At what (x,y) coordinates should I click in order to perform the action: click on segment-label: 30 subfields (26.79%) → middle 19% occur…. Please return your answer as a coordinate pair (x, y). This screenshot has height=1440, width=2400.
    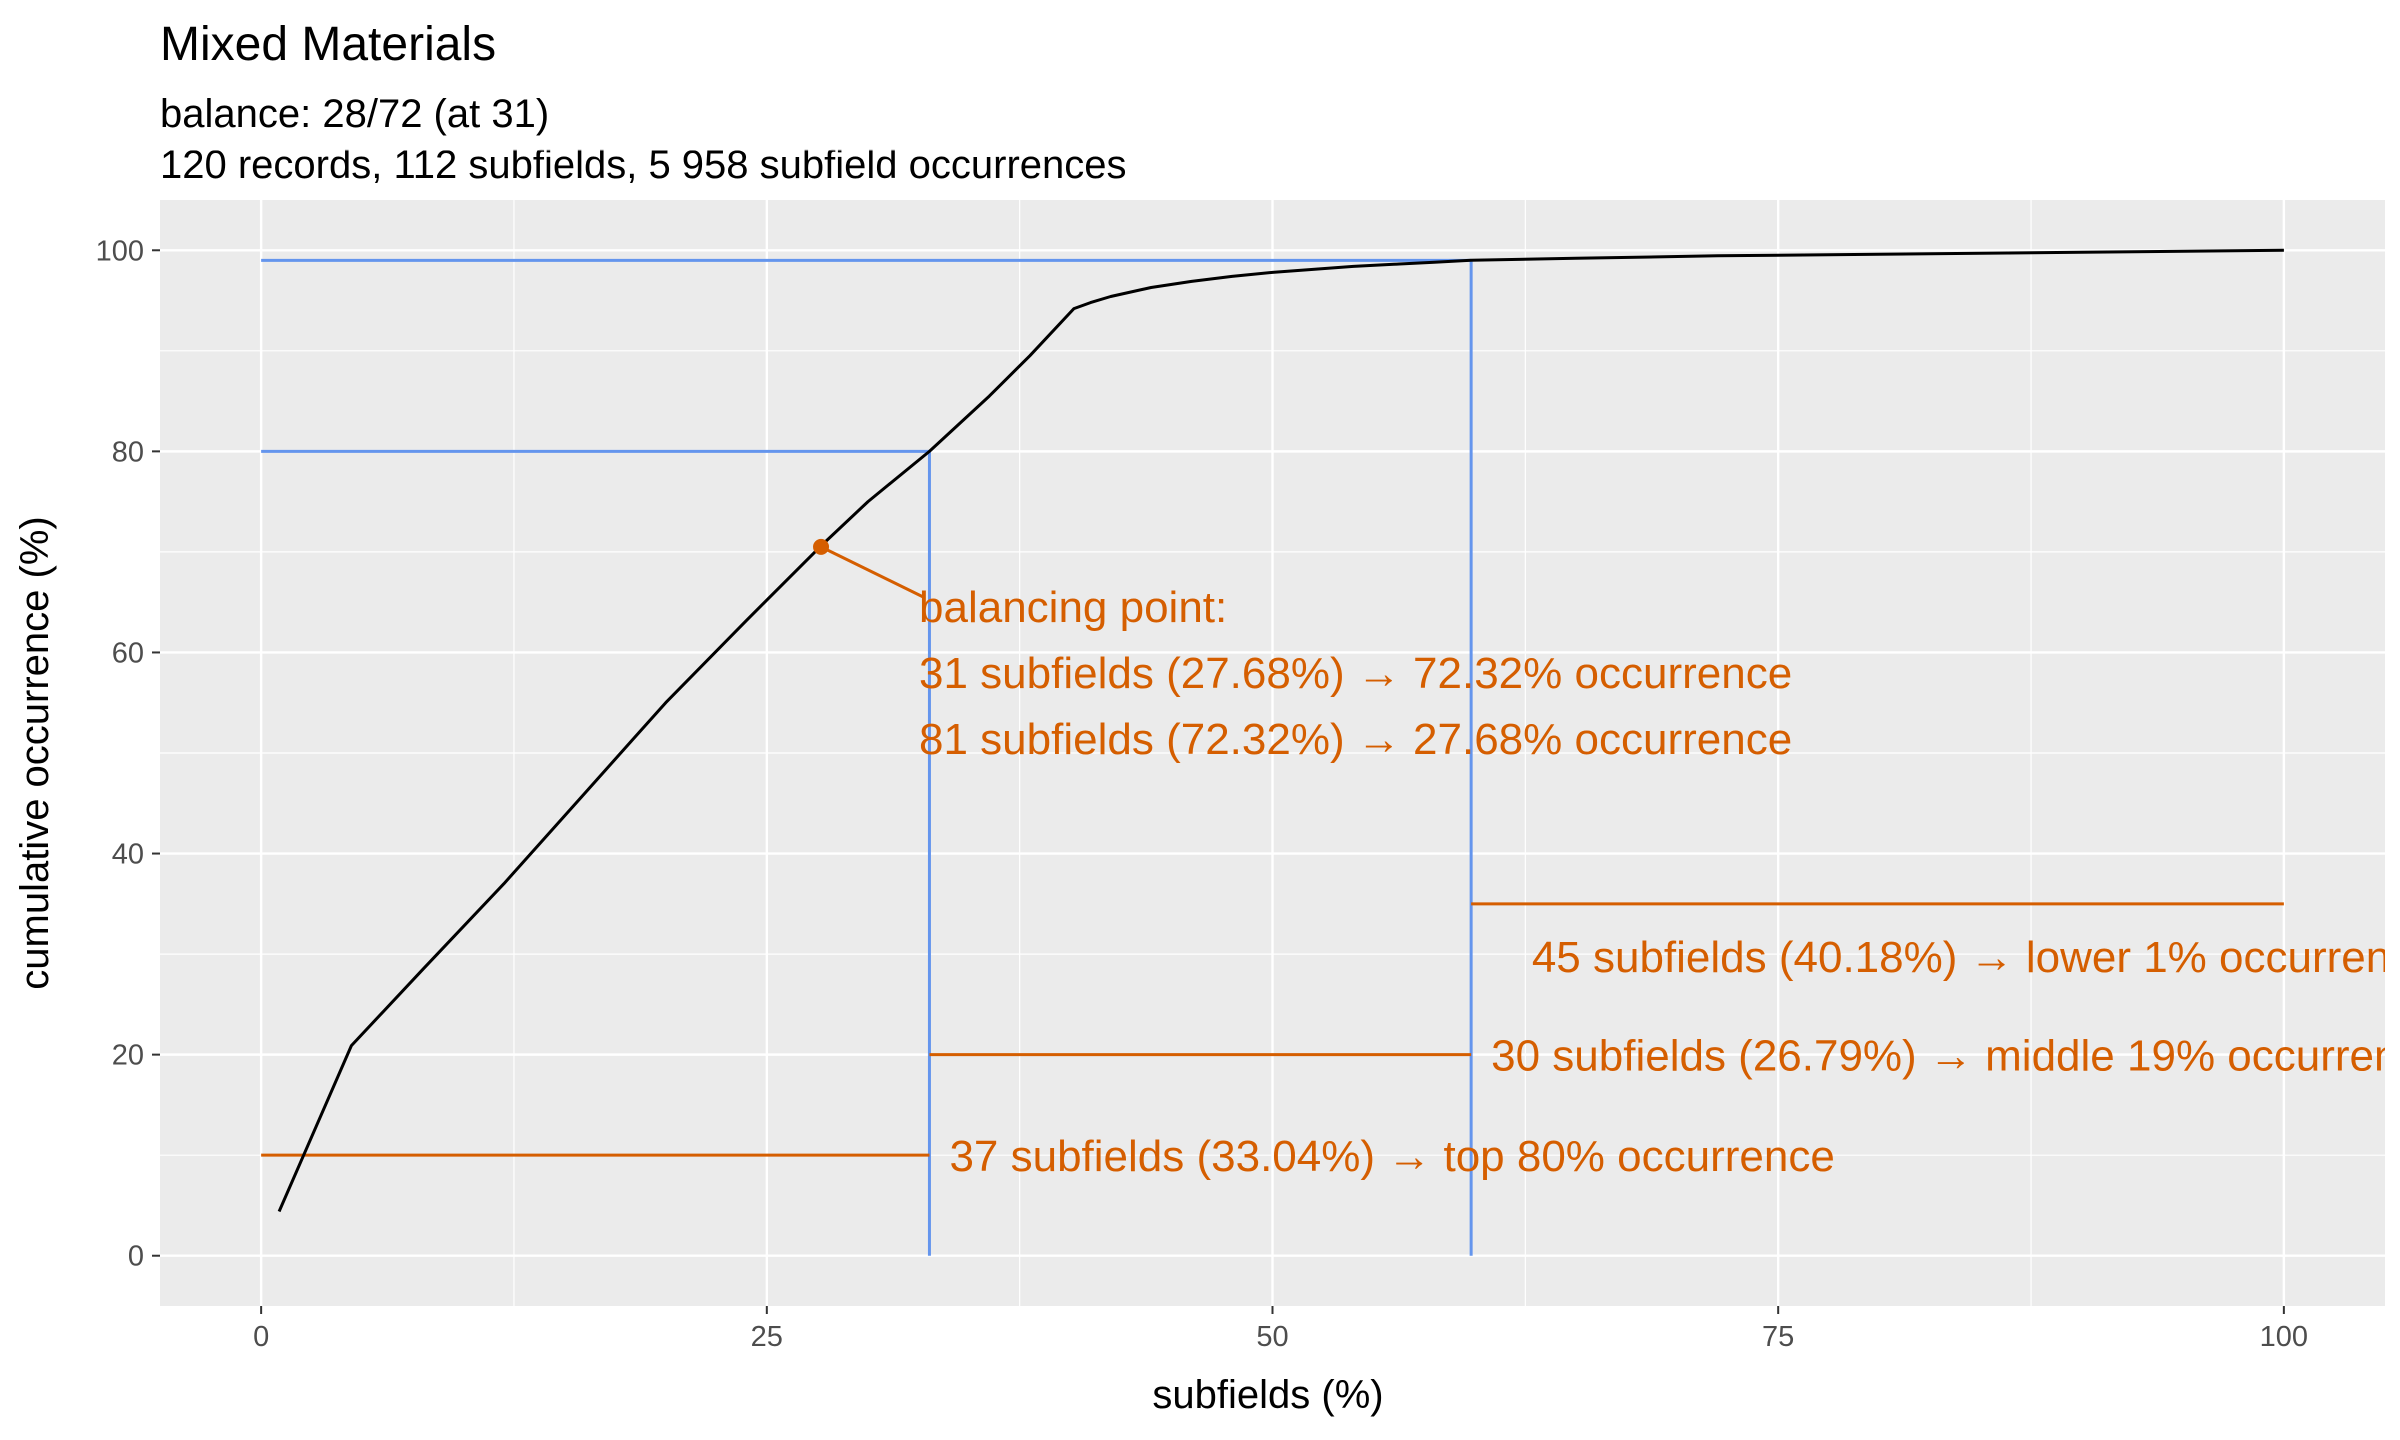
    Looking at the image, I should click on (1945, 1056).